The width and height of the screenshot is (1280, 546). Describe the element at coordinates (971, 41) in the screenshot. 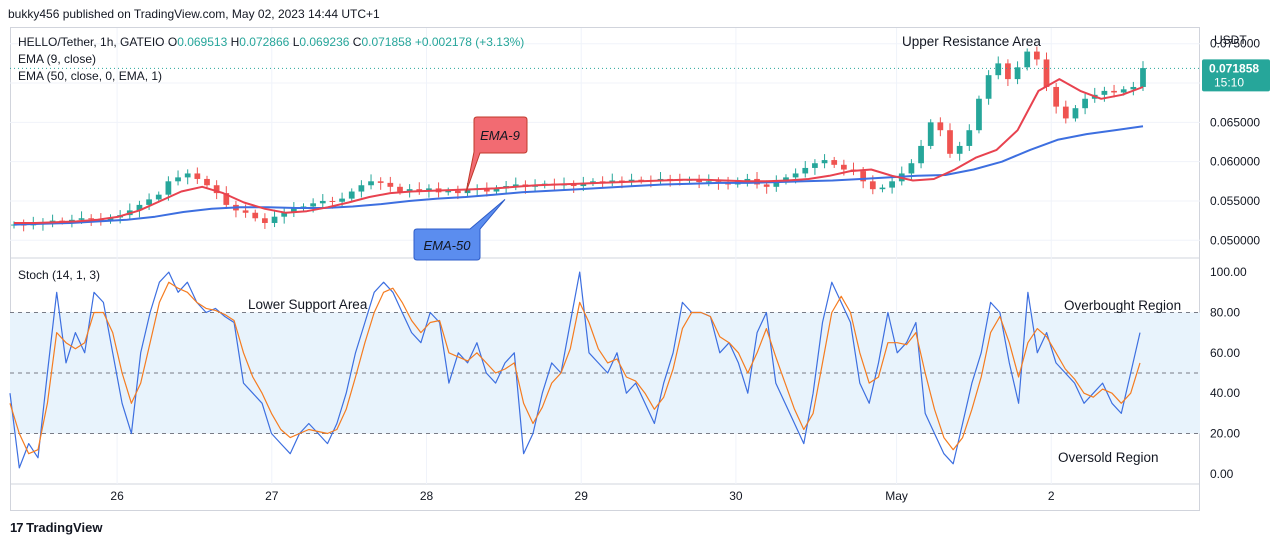

I see `upper-resistance-label: Upper Resistance Area` at that location.